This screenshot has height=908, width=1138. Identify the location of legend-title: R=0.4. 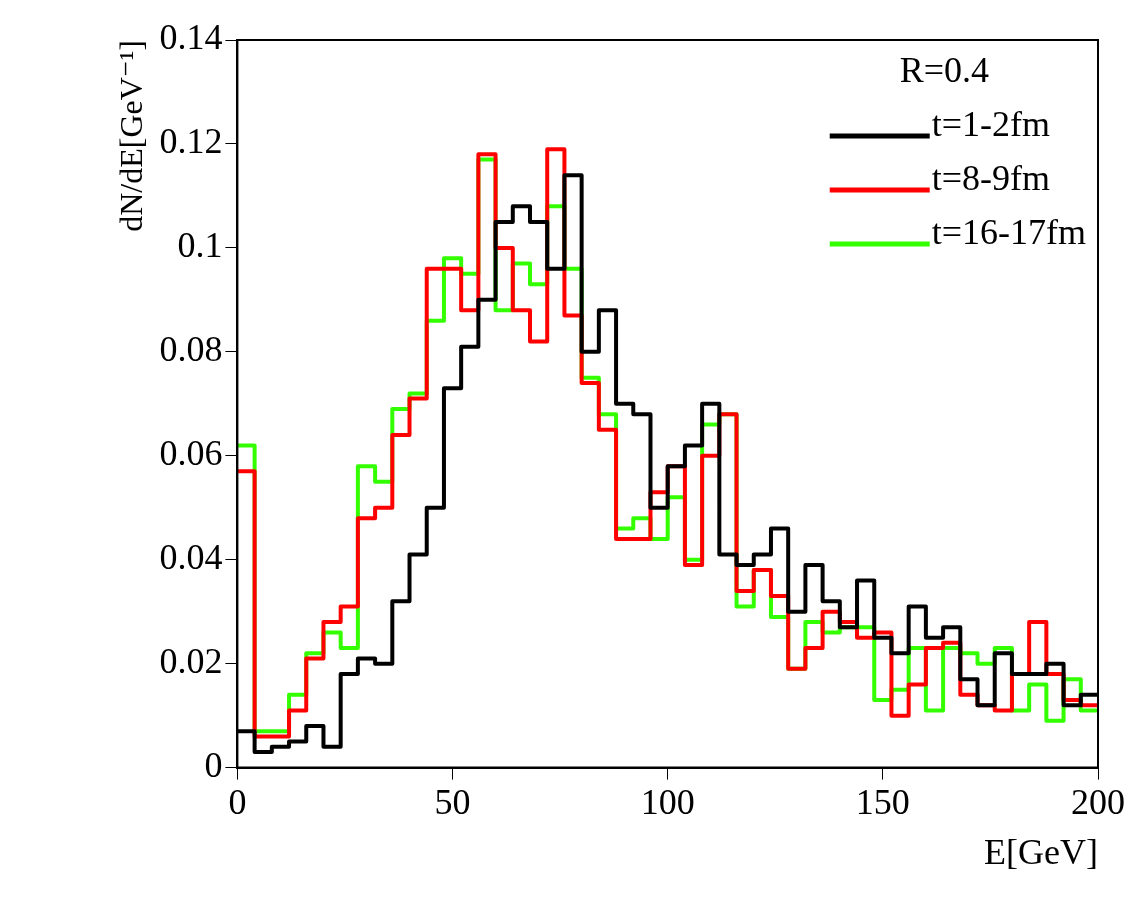
(944, 70).